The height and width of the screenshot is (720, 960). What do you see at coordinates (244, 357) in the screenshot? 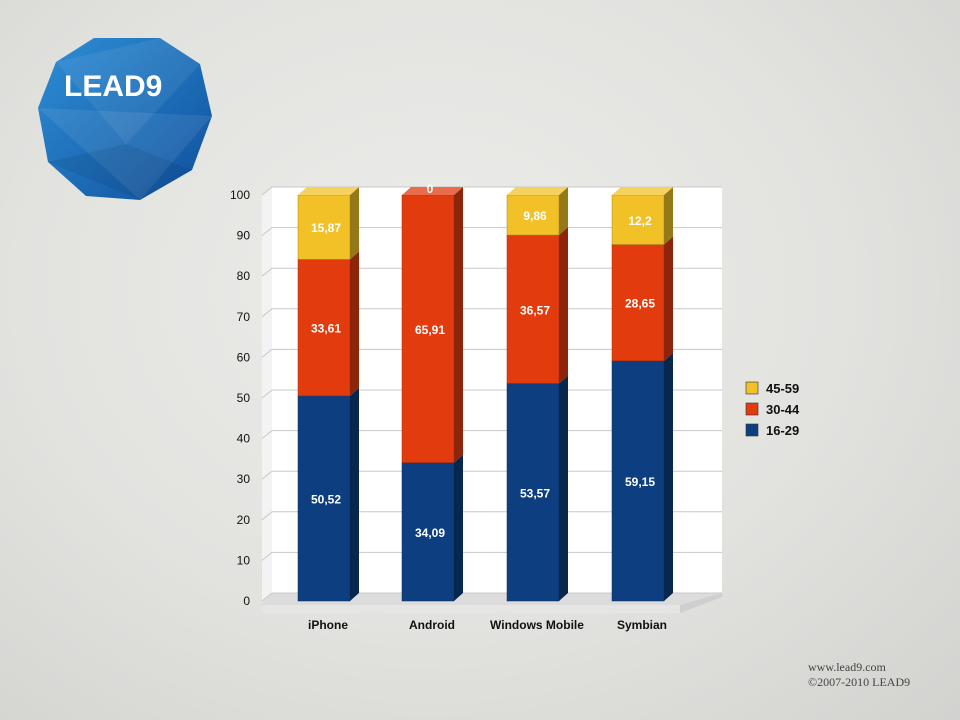
I see `y-tick-label: 60` at bounding box center [244, 357].